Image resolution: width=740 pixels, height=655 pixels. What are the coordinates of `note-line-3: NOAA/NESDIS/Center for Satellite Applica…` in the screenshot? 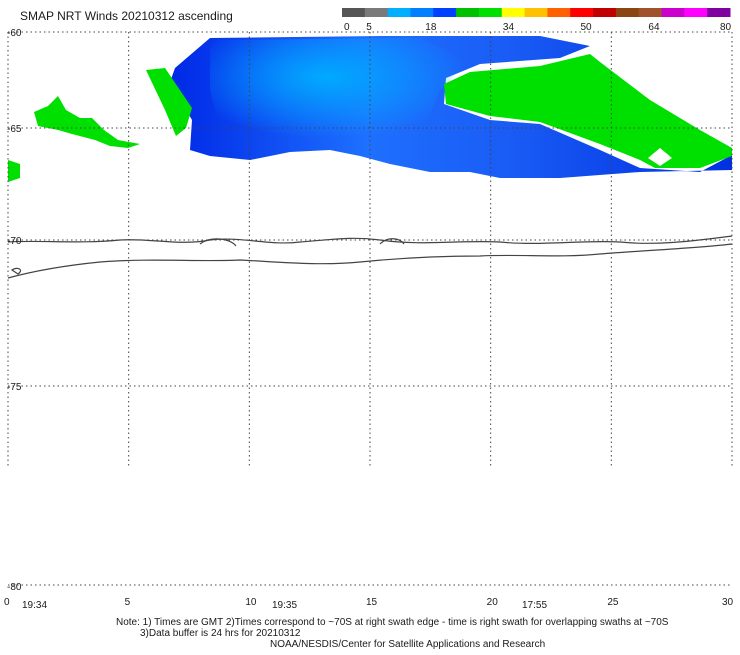 It's located at (407, 644).